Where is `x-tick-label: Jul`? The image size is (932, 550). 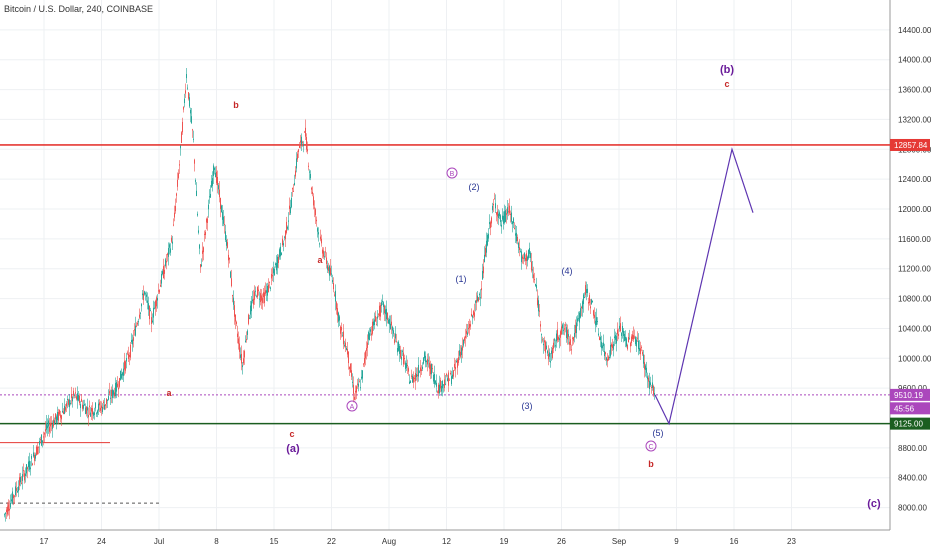 x-tick-label: Jul is located at coordinates (159, 541).